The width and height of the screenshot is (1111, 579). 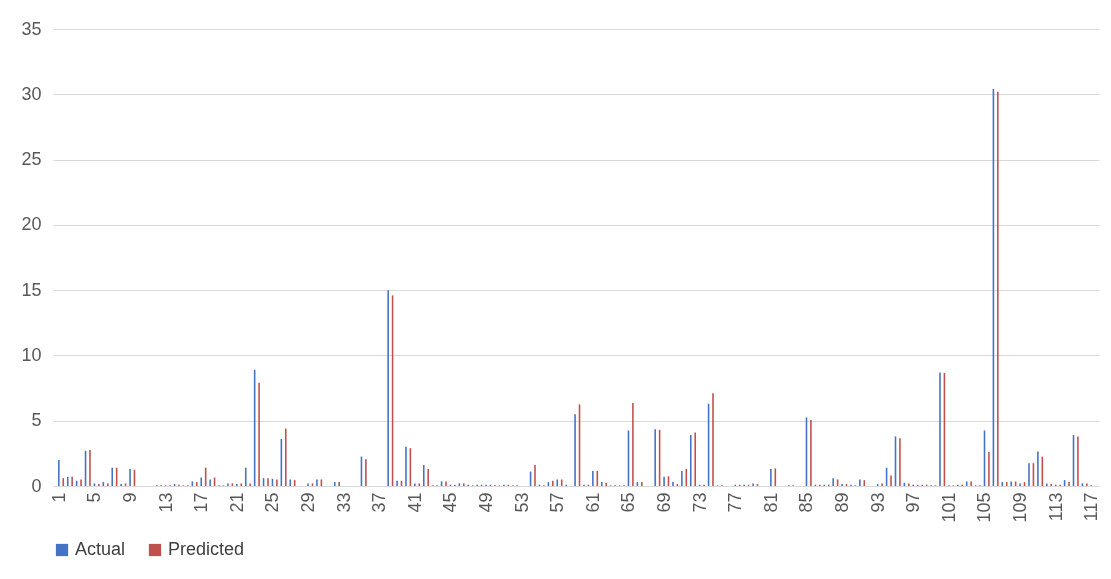 I want to click on x-tick-label: 57, so click(x=557, y=502).